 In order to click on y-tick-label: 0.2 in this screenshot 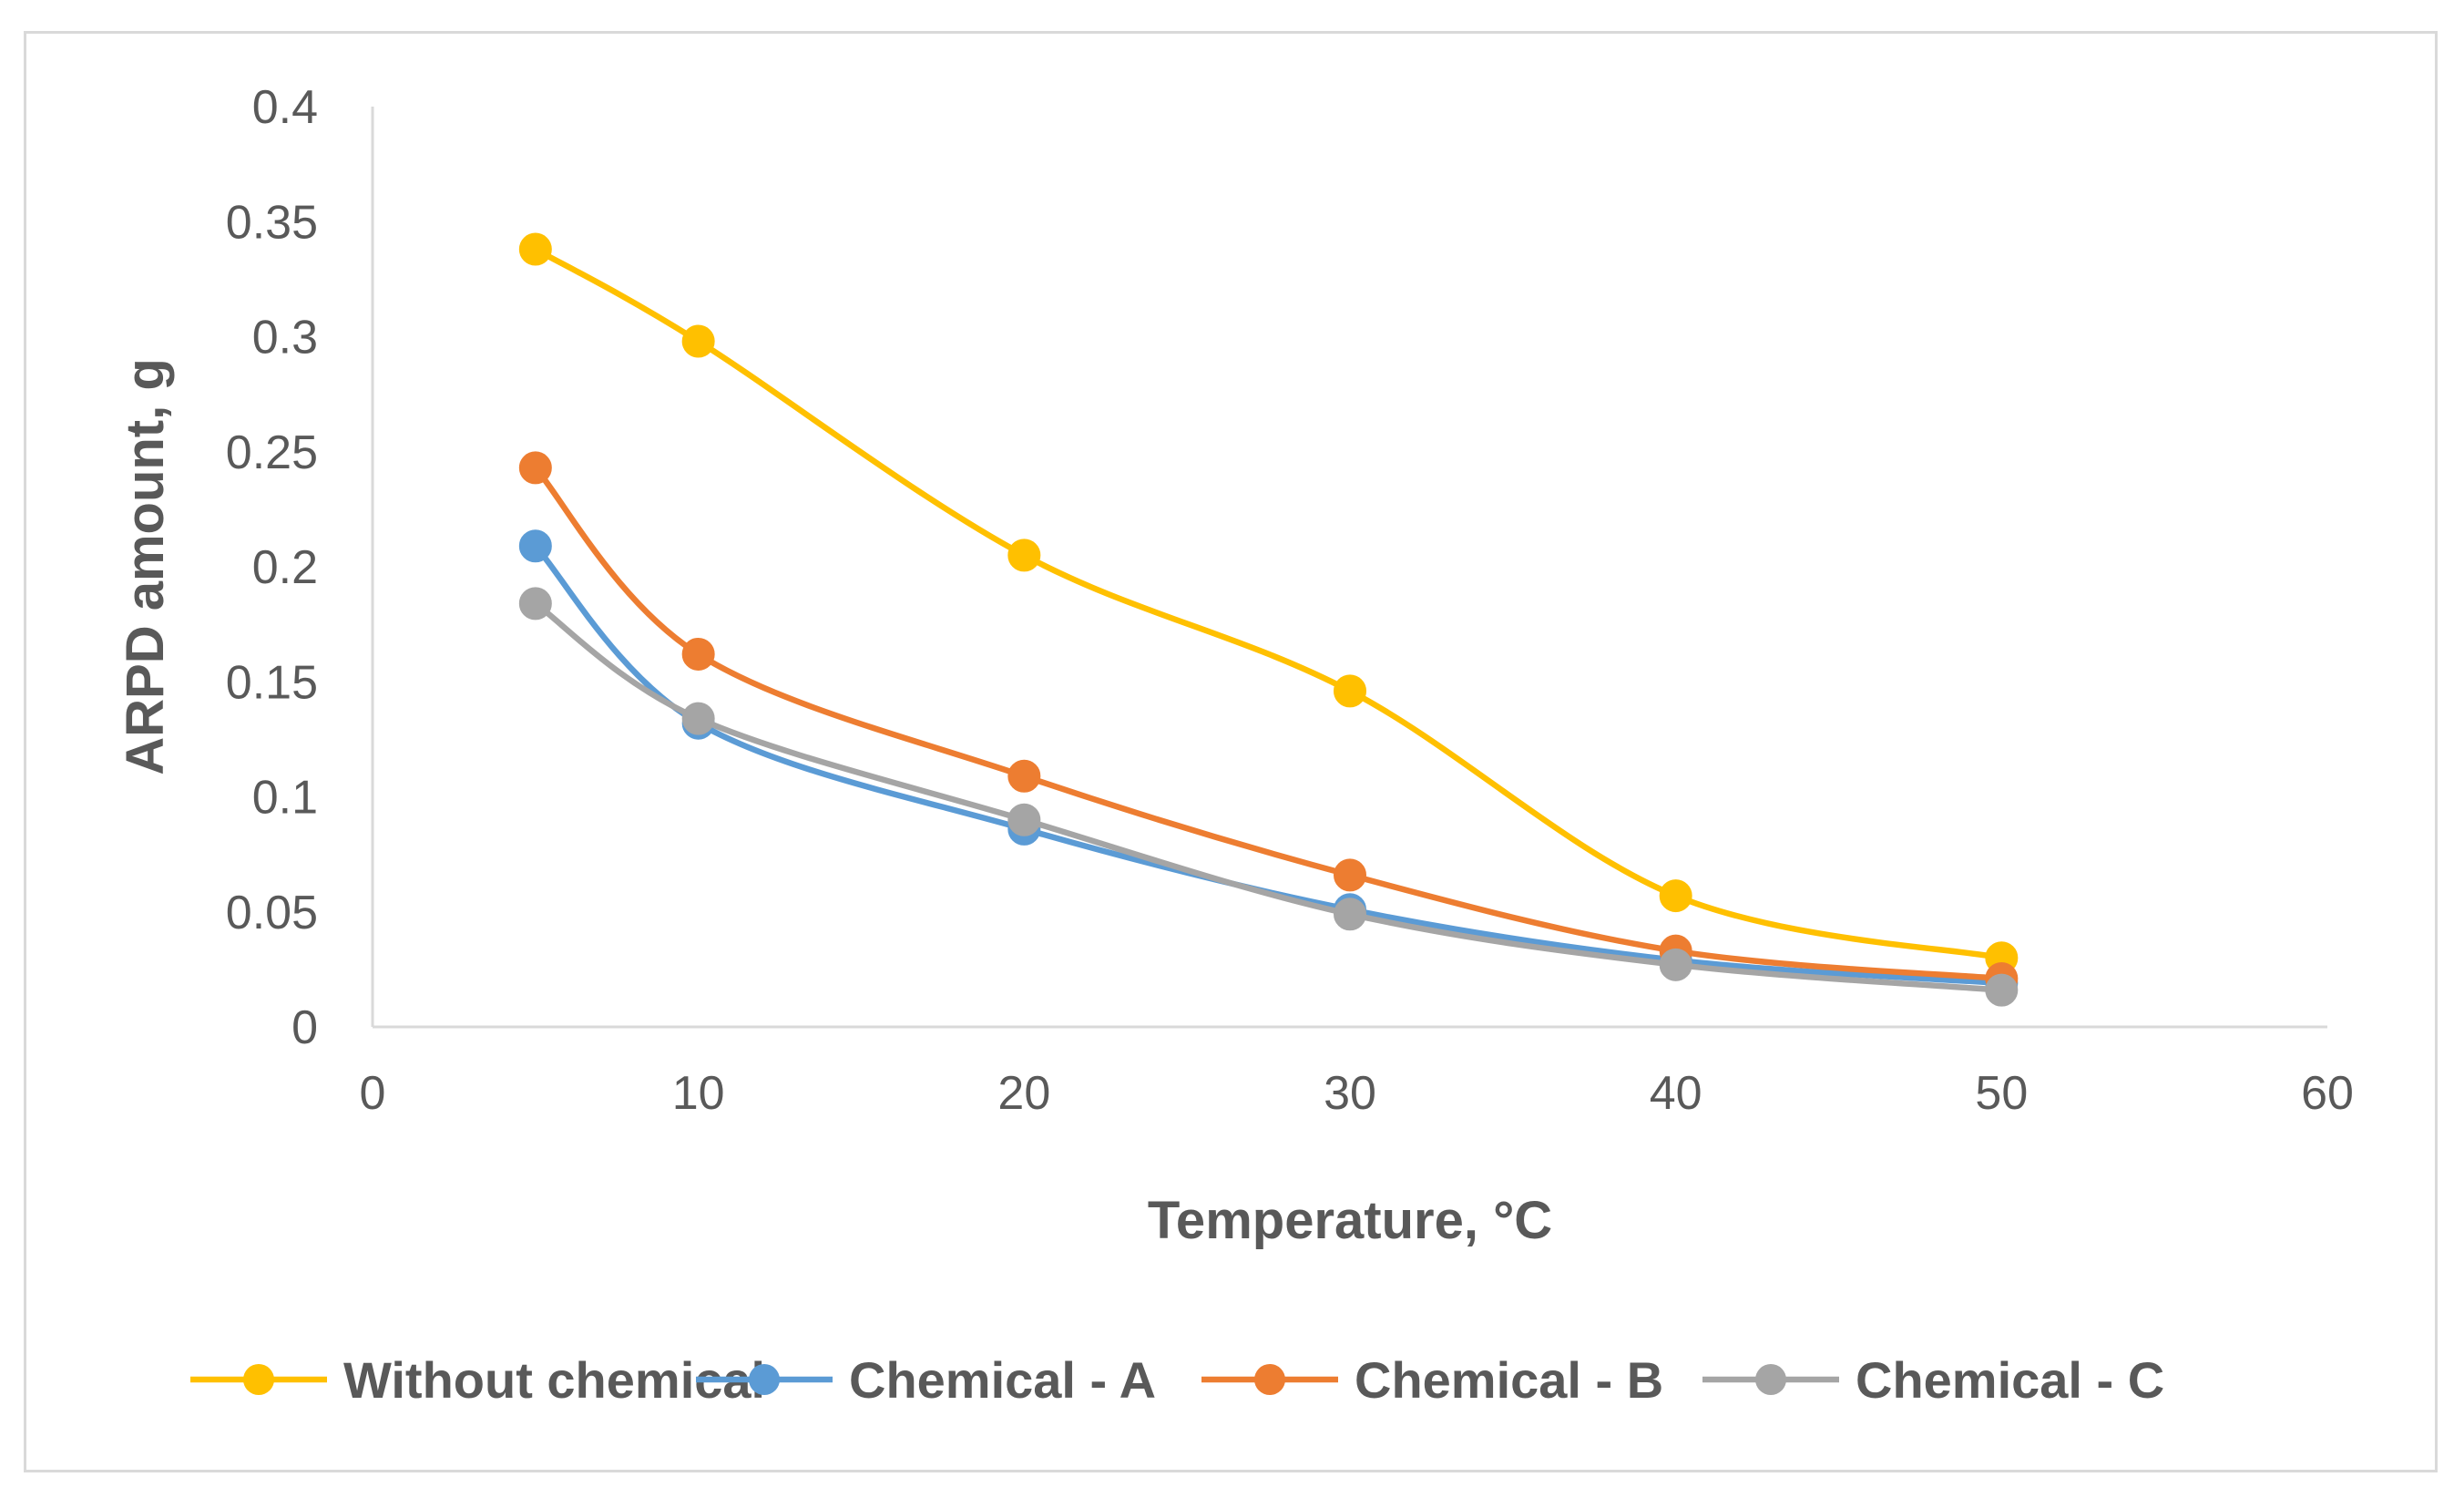, I will do `click(285, 567)`.